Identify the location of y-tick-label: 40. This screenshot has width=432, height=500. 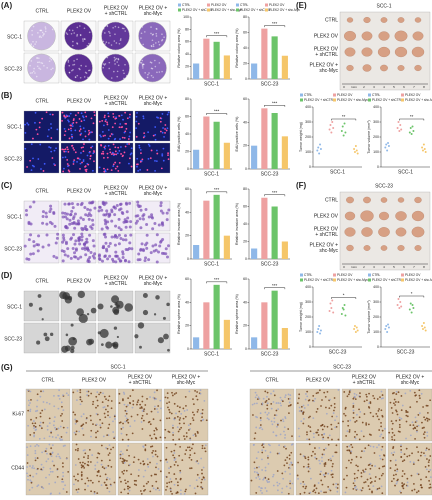
(245, 48).